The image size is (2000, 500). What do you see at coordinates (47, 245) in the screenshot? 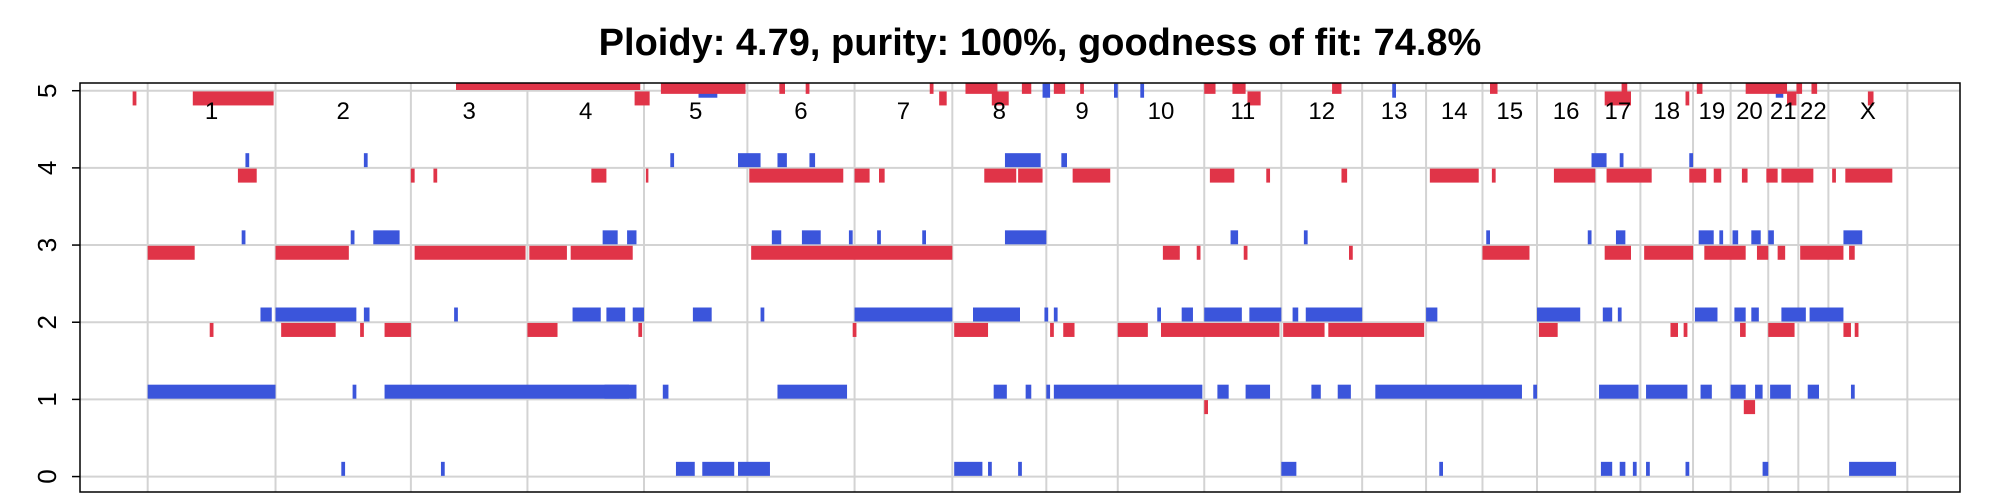
I see `y-tick-label: 3` at bounding box center [47, 245].